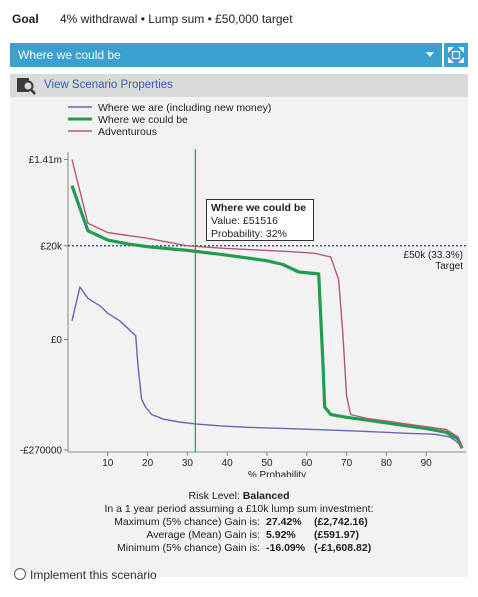  What do you see at coordinates (57, 340) in the screenshot?
I see `y-tick-label: £0` at bounding box center [57, 340].